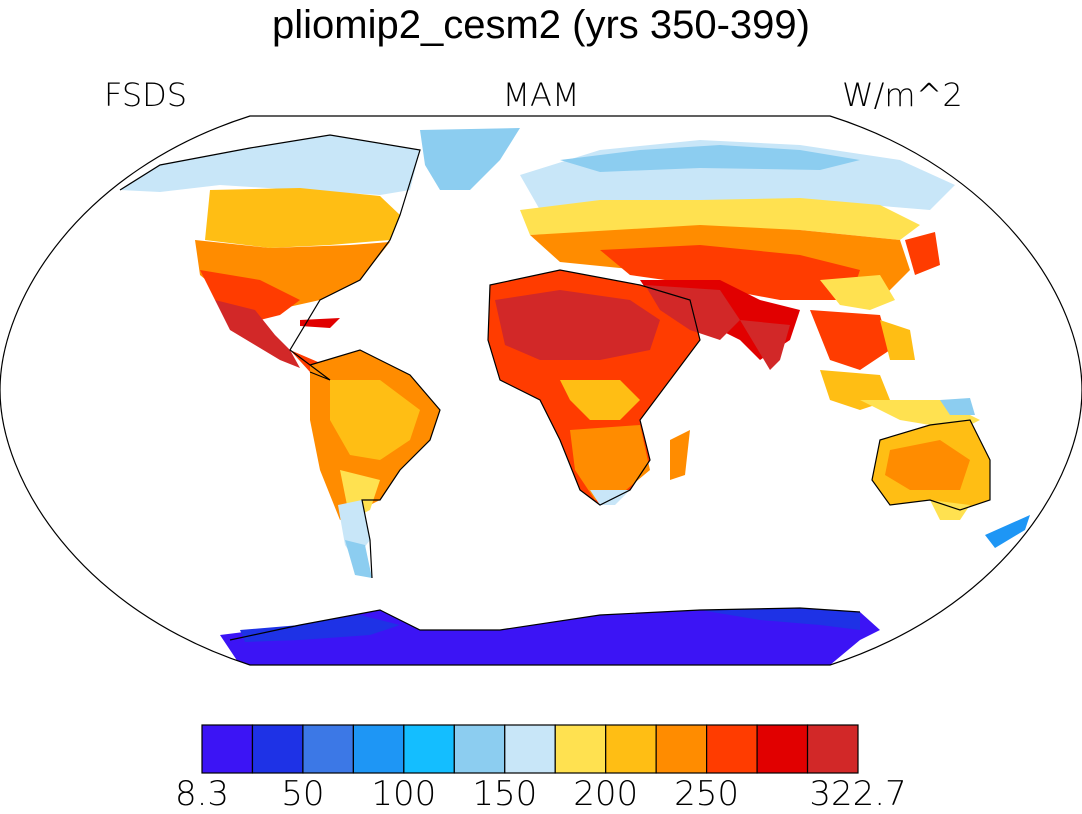  I want to click on antarctica, so click(550, 636).